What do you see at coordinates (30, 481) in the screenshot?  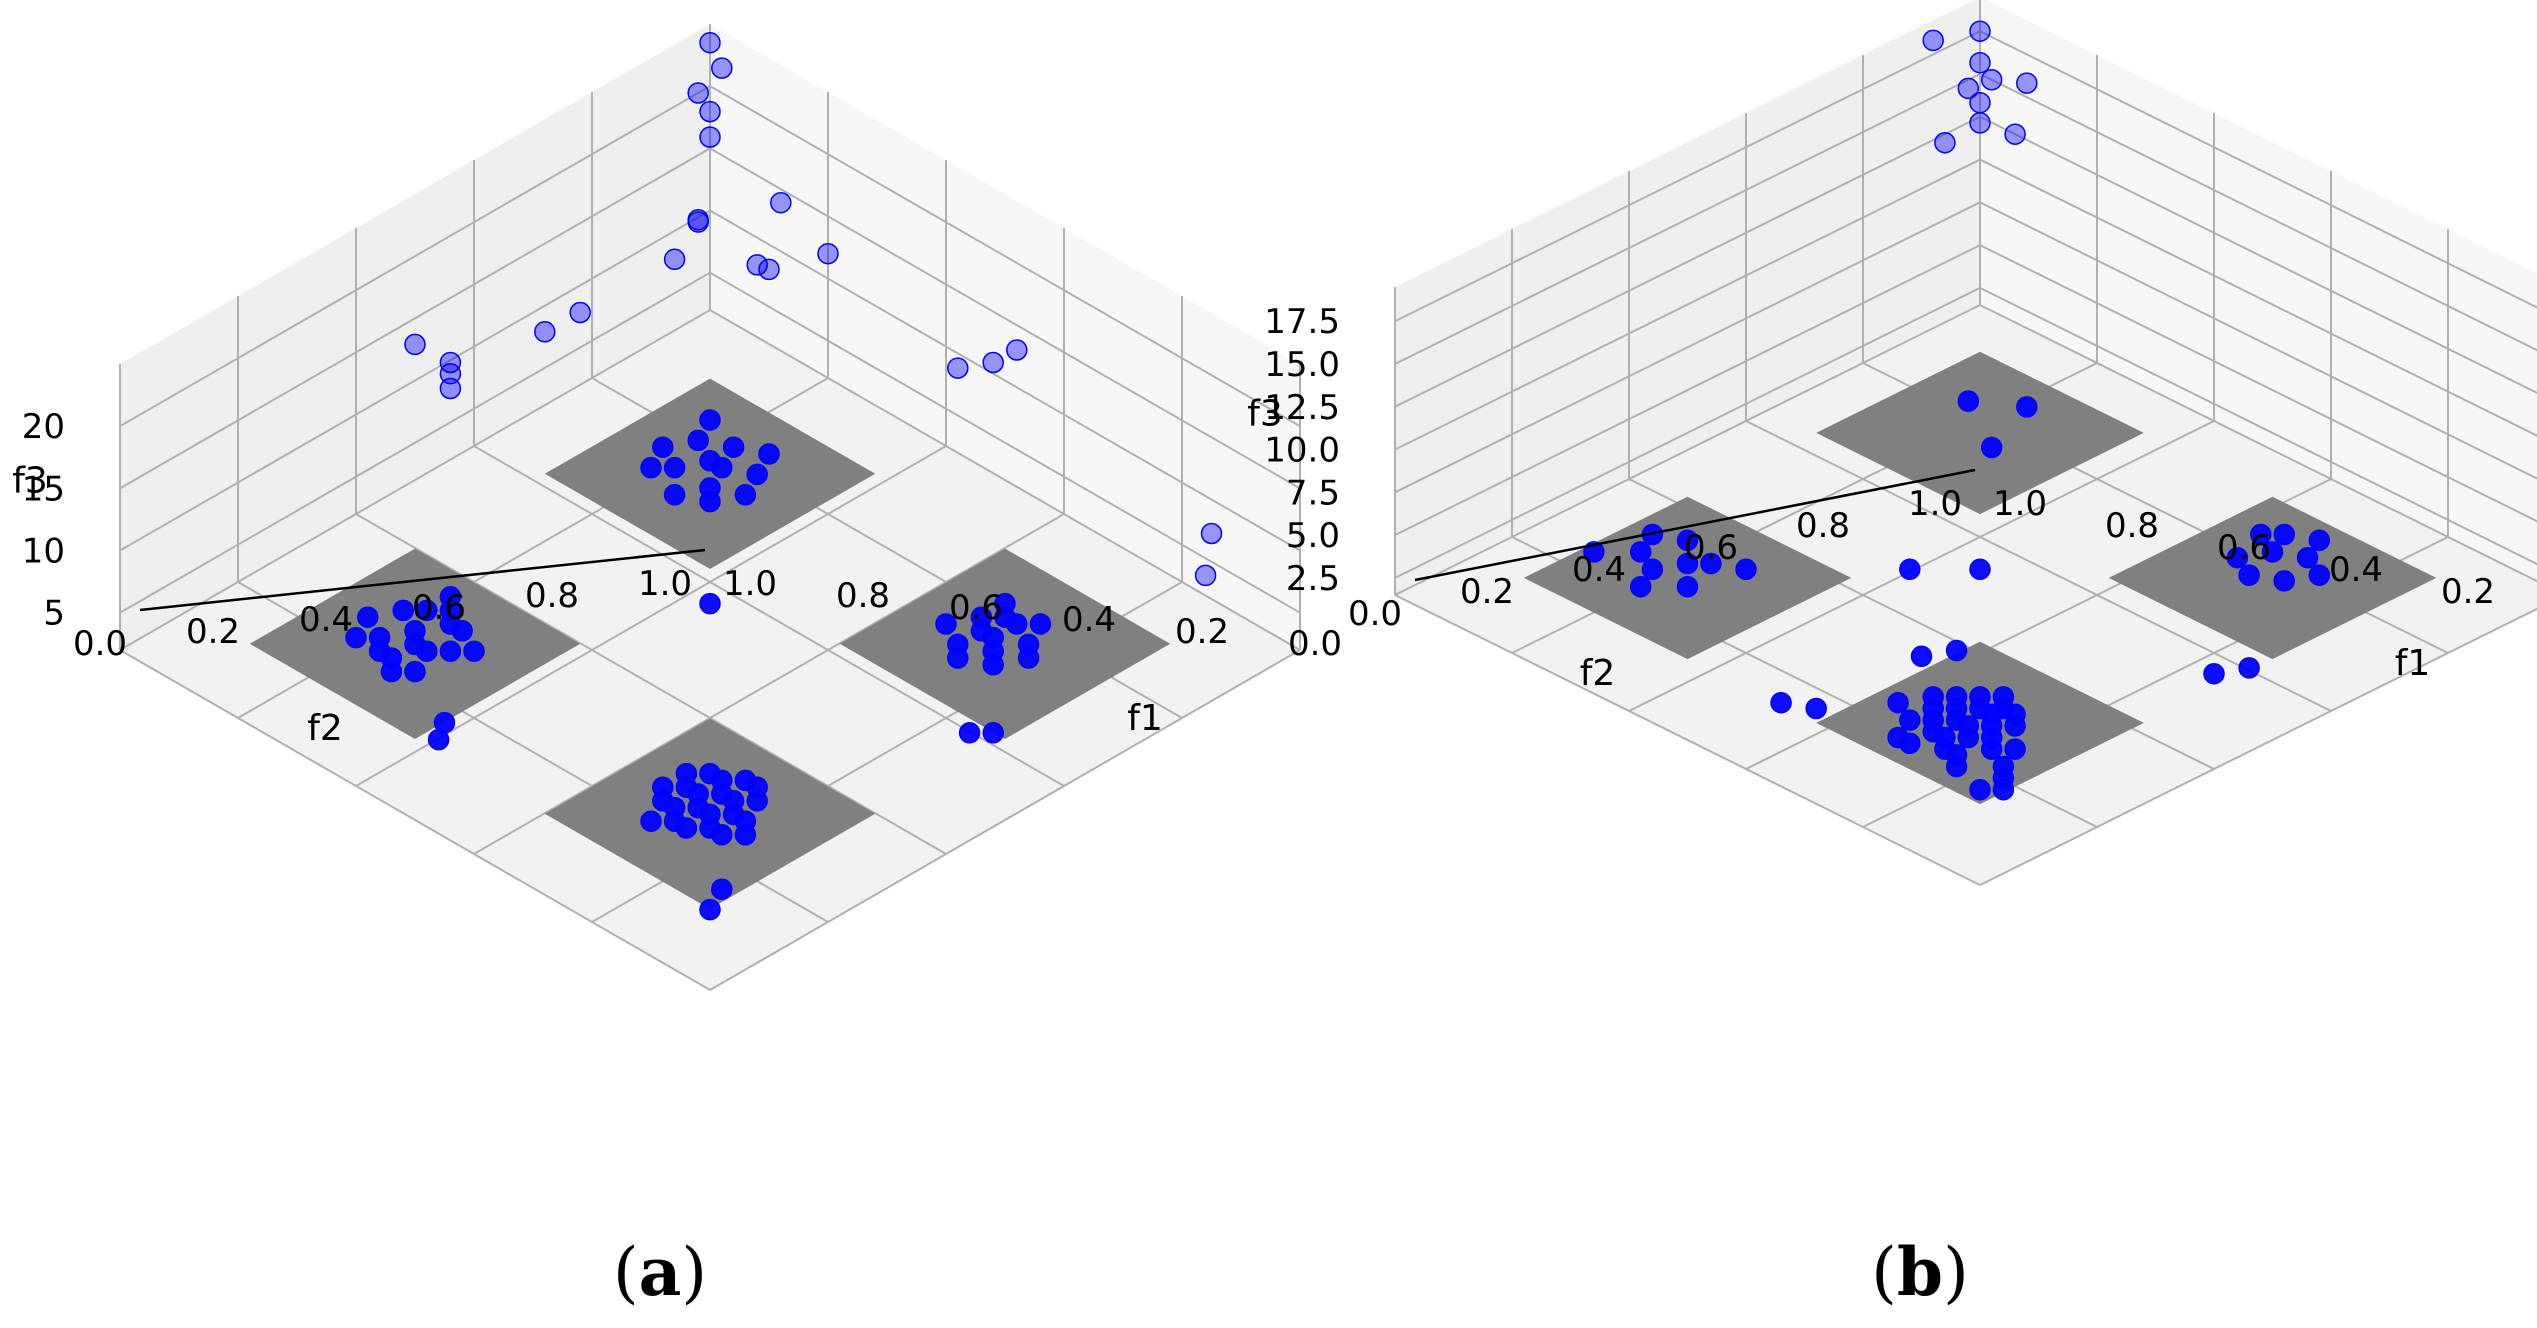 I see `f3-axis-label: f3` at bounding box center [30, 481].